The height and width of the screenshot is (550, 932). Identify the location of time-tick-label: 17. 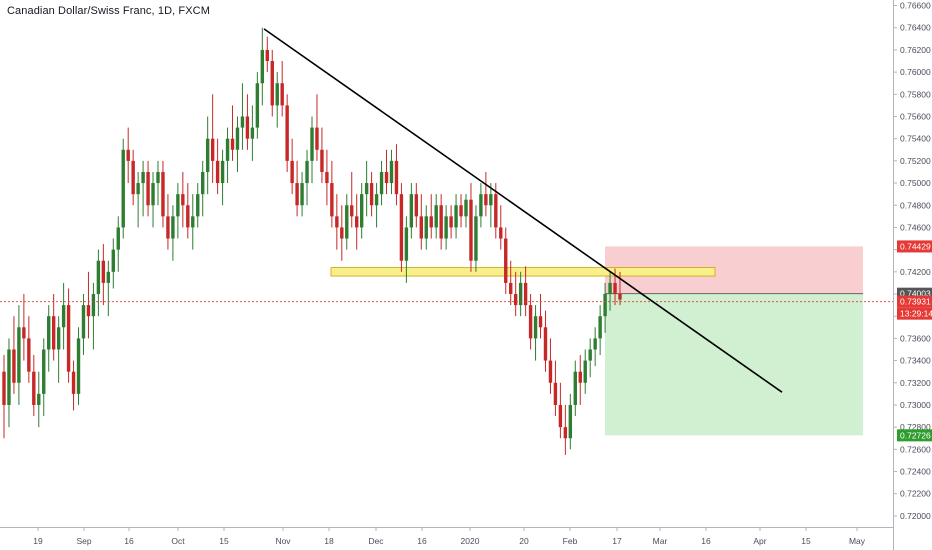
(617, 541).